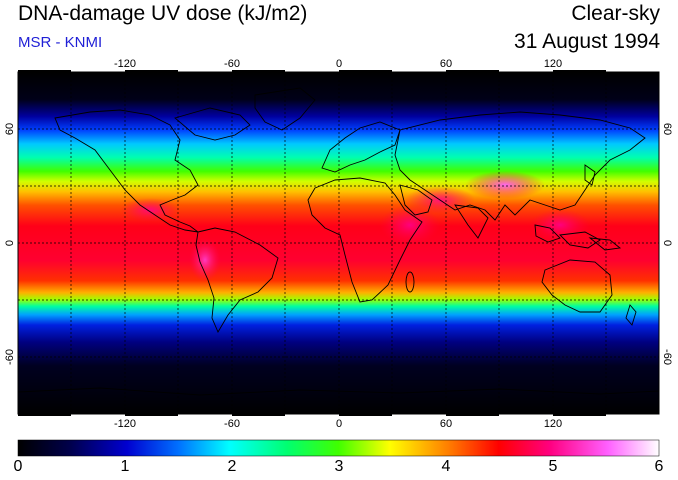 This screenshot has height=480, width=678. Describe the element at coordinates (163, 13) in the screenshot. I see `map-title: DNA-damage UV dose (kJ/m2)` at that location.